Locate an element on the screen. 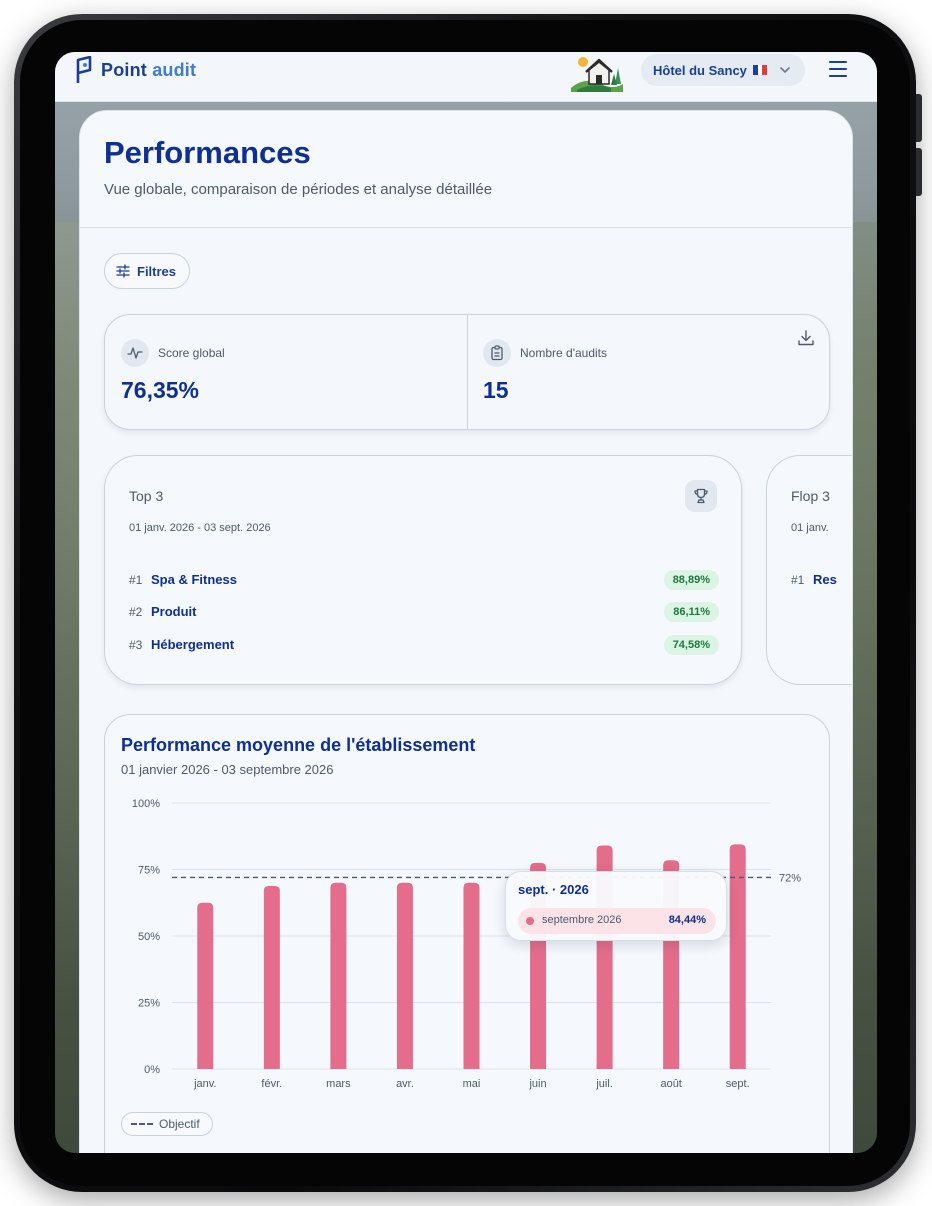  kpi-audits-label: Nombre d'audits is located at coordinates (563, 353).